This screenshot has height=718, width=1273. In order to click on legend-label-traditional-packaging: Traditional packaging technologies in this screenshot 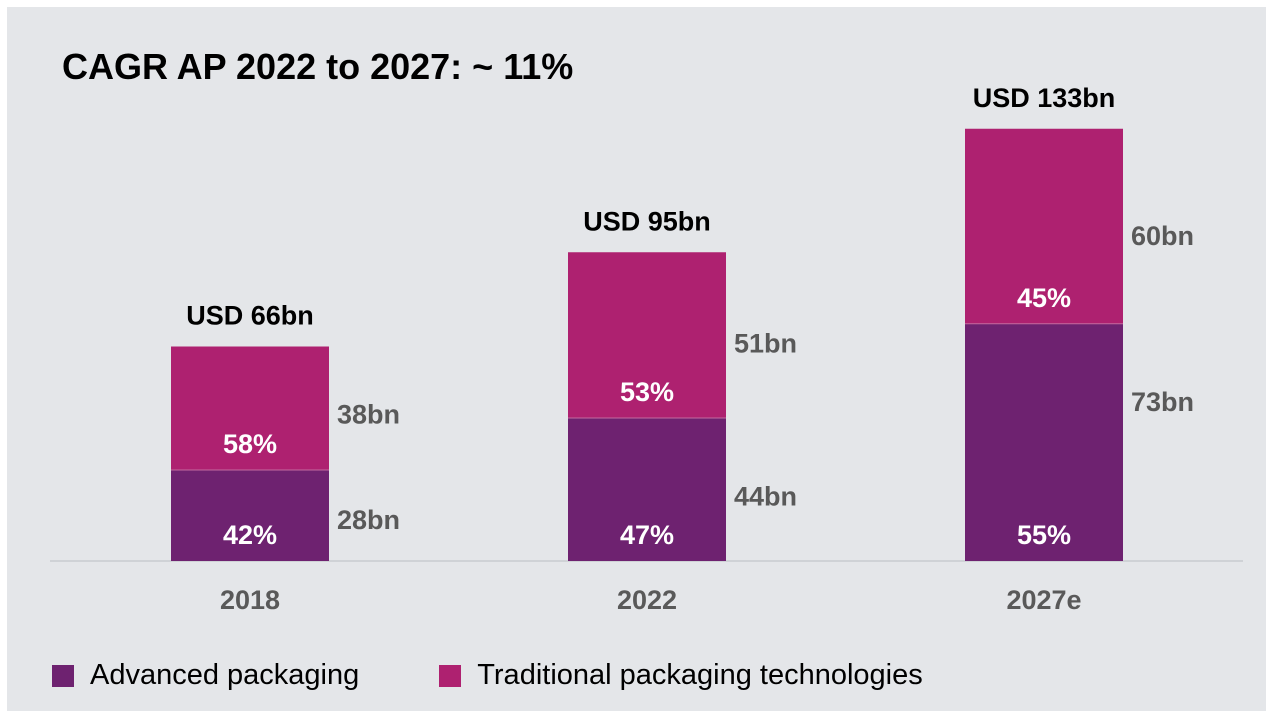, I will do `click(700, 675)`.